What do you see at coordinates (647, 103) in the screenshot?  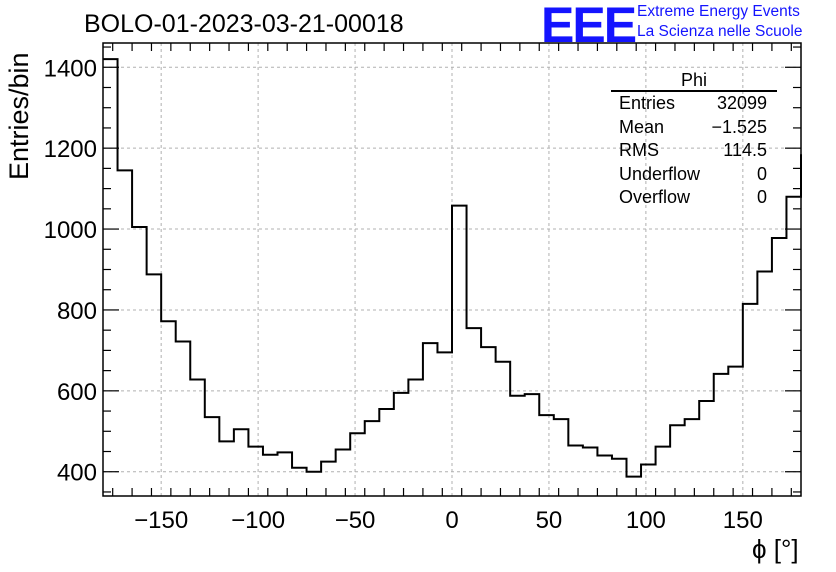 I see `stats-label: Entries` at bounding box center [647, 103].